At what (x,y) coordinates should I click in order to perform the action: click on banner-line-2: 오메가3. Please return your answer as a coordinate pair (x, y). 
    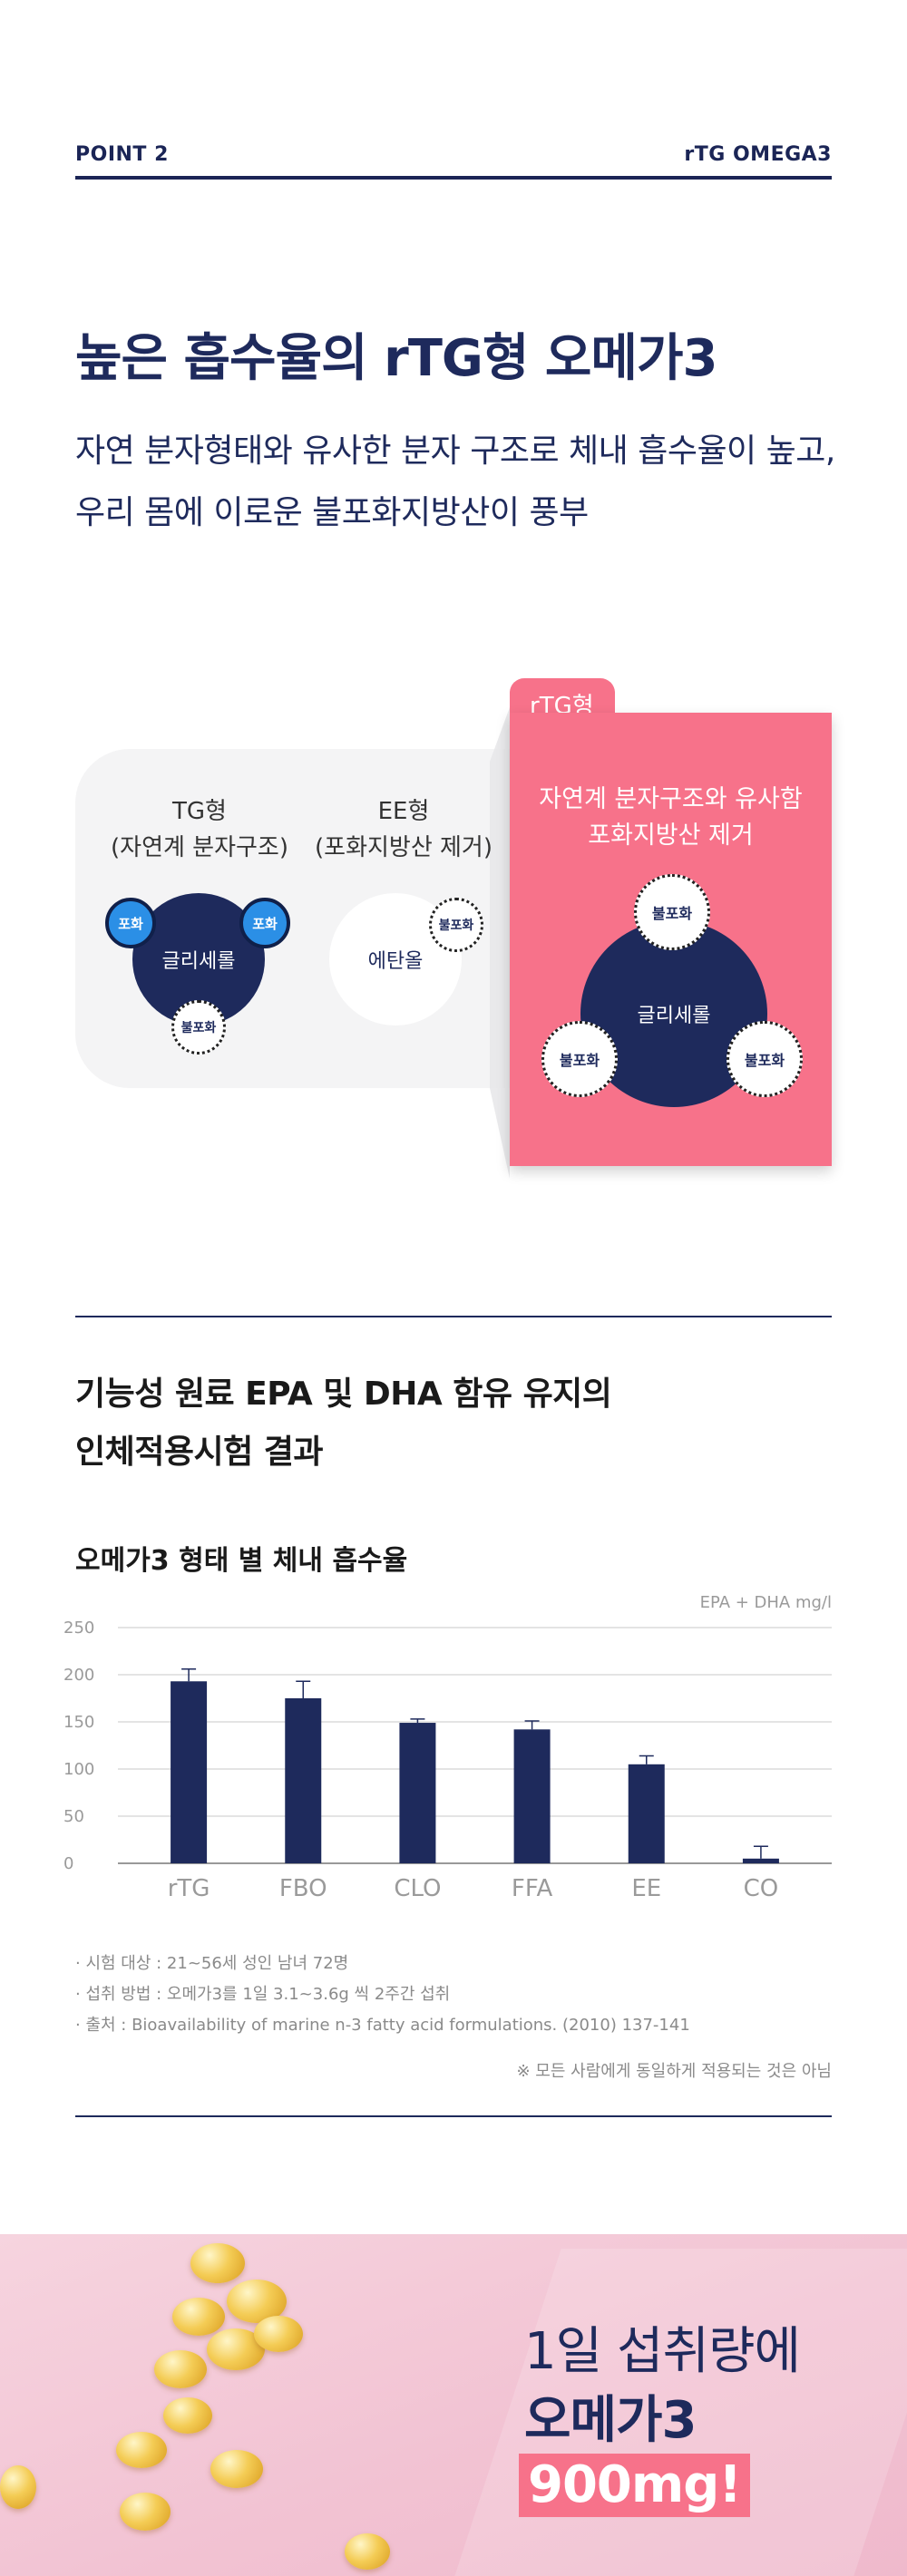
    Looking at the image, I should click on (610, 2420).